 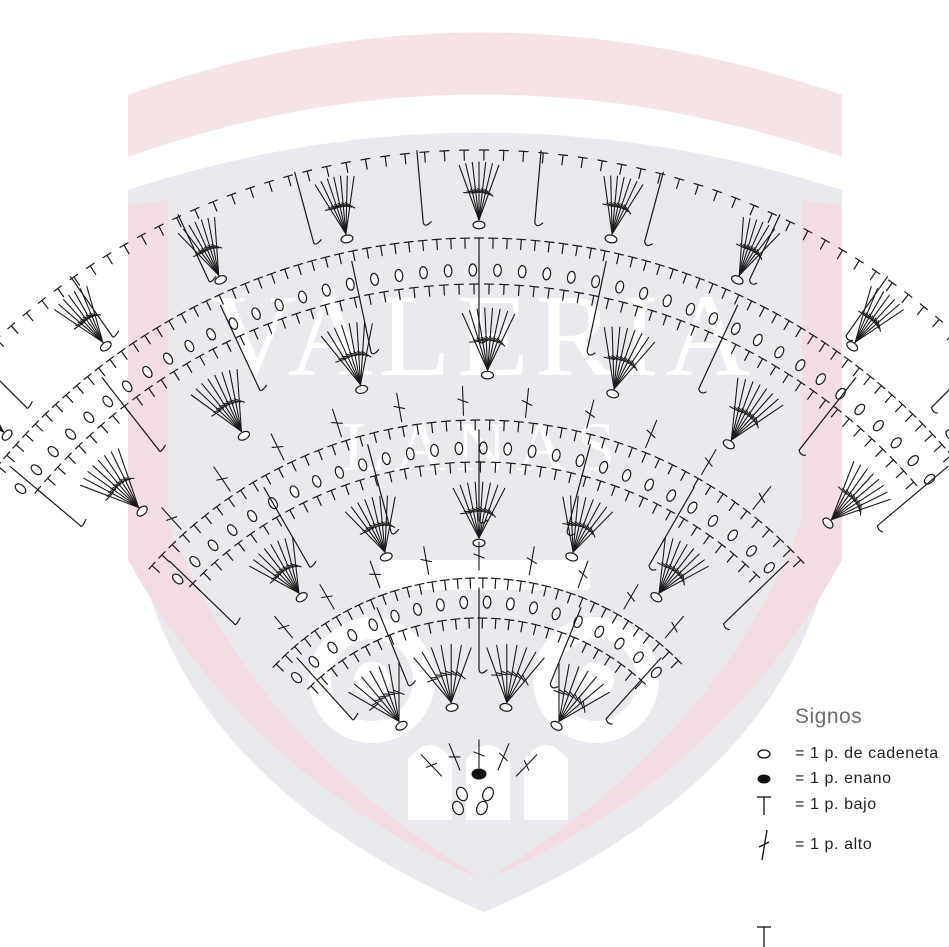 What do you see at coordinates (843, 779) in the screenshot?
I see `legend-label-slip-stitch: = 1 p. enano` at bounding box center [843, 779].